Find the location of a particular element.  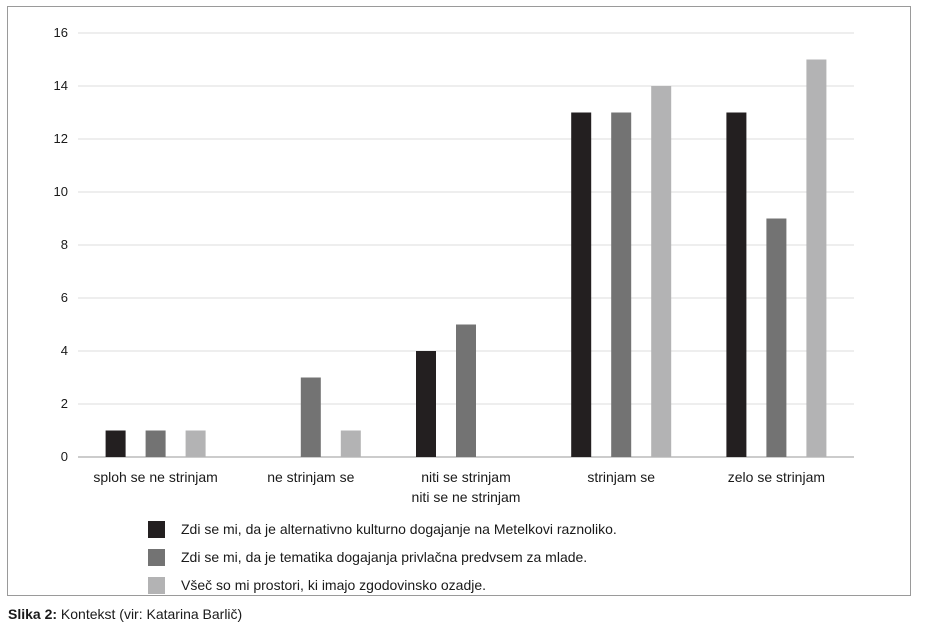

y-tick-label: 14 is located at coordinates (61, 85).